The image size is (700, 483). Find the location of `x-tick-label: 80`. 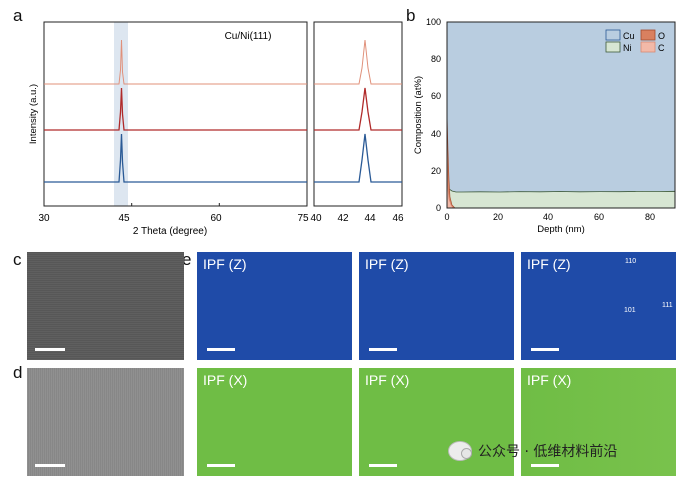

x-tick-label: 80 is located at coordinates (650, 217).